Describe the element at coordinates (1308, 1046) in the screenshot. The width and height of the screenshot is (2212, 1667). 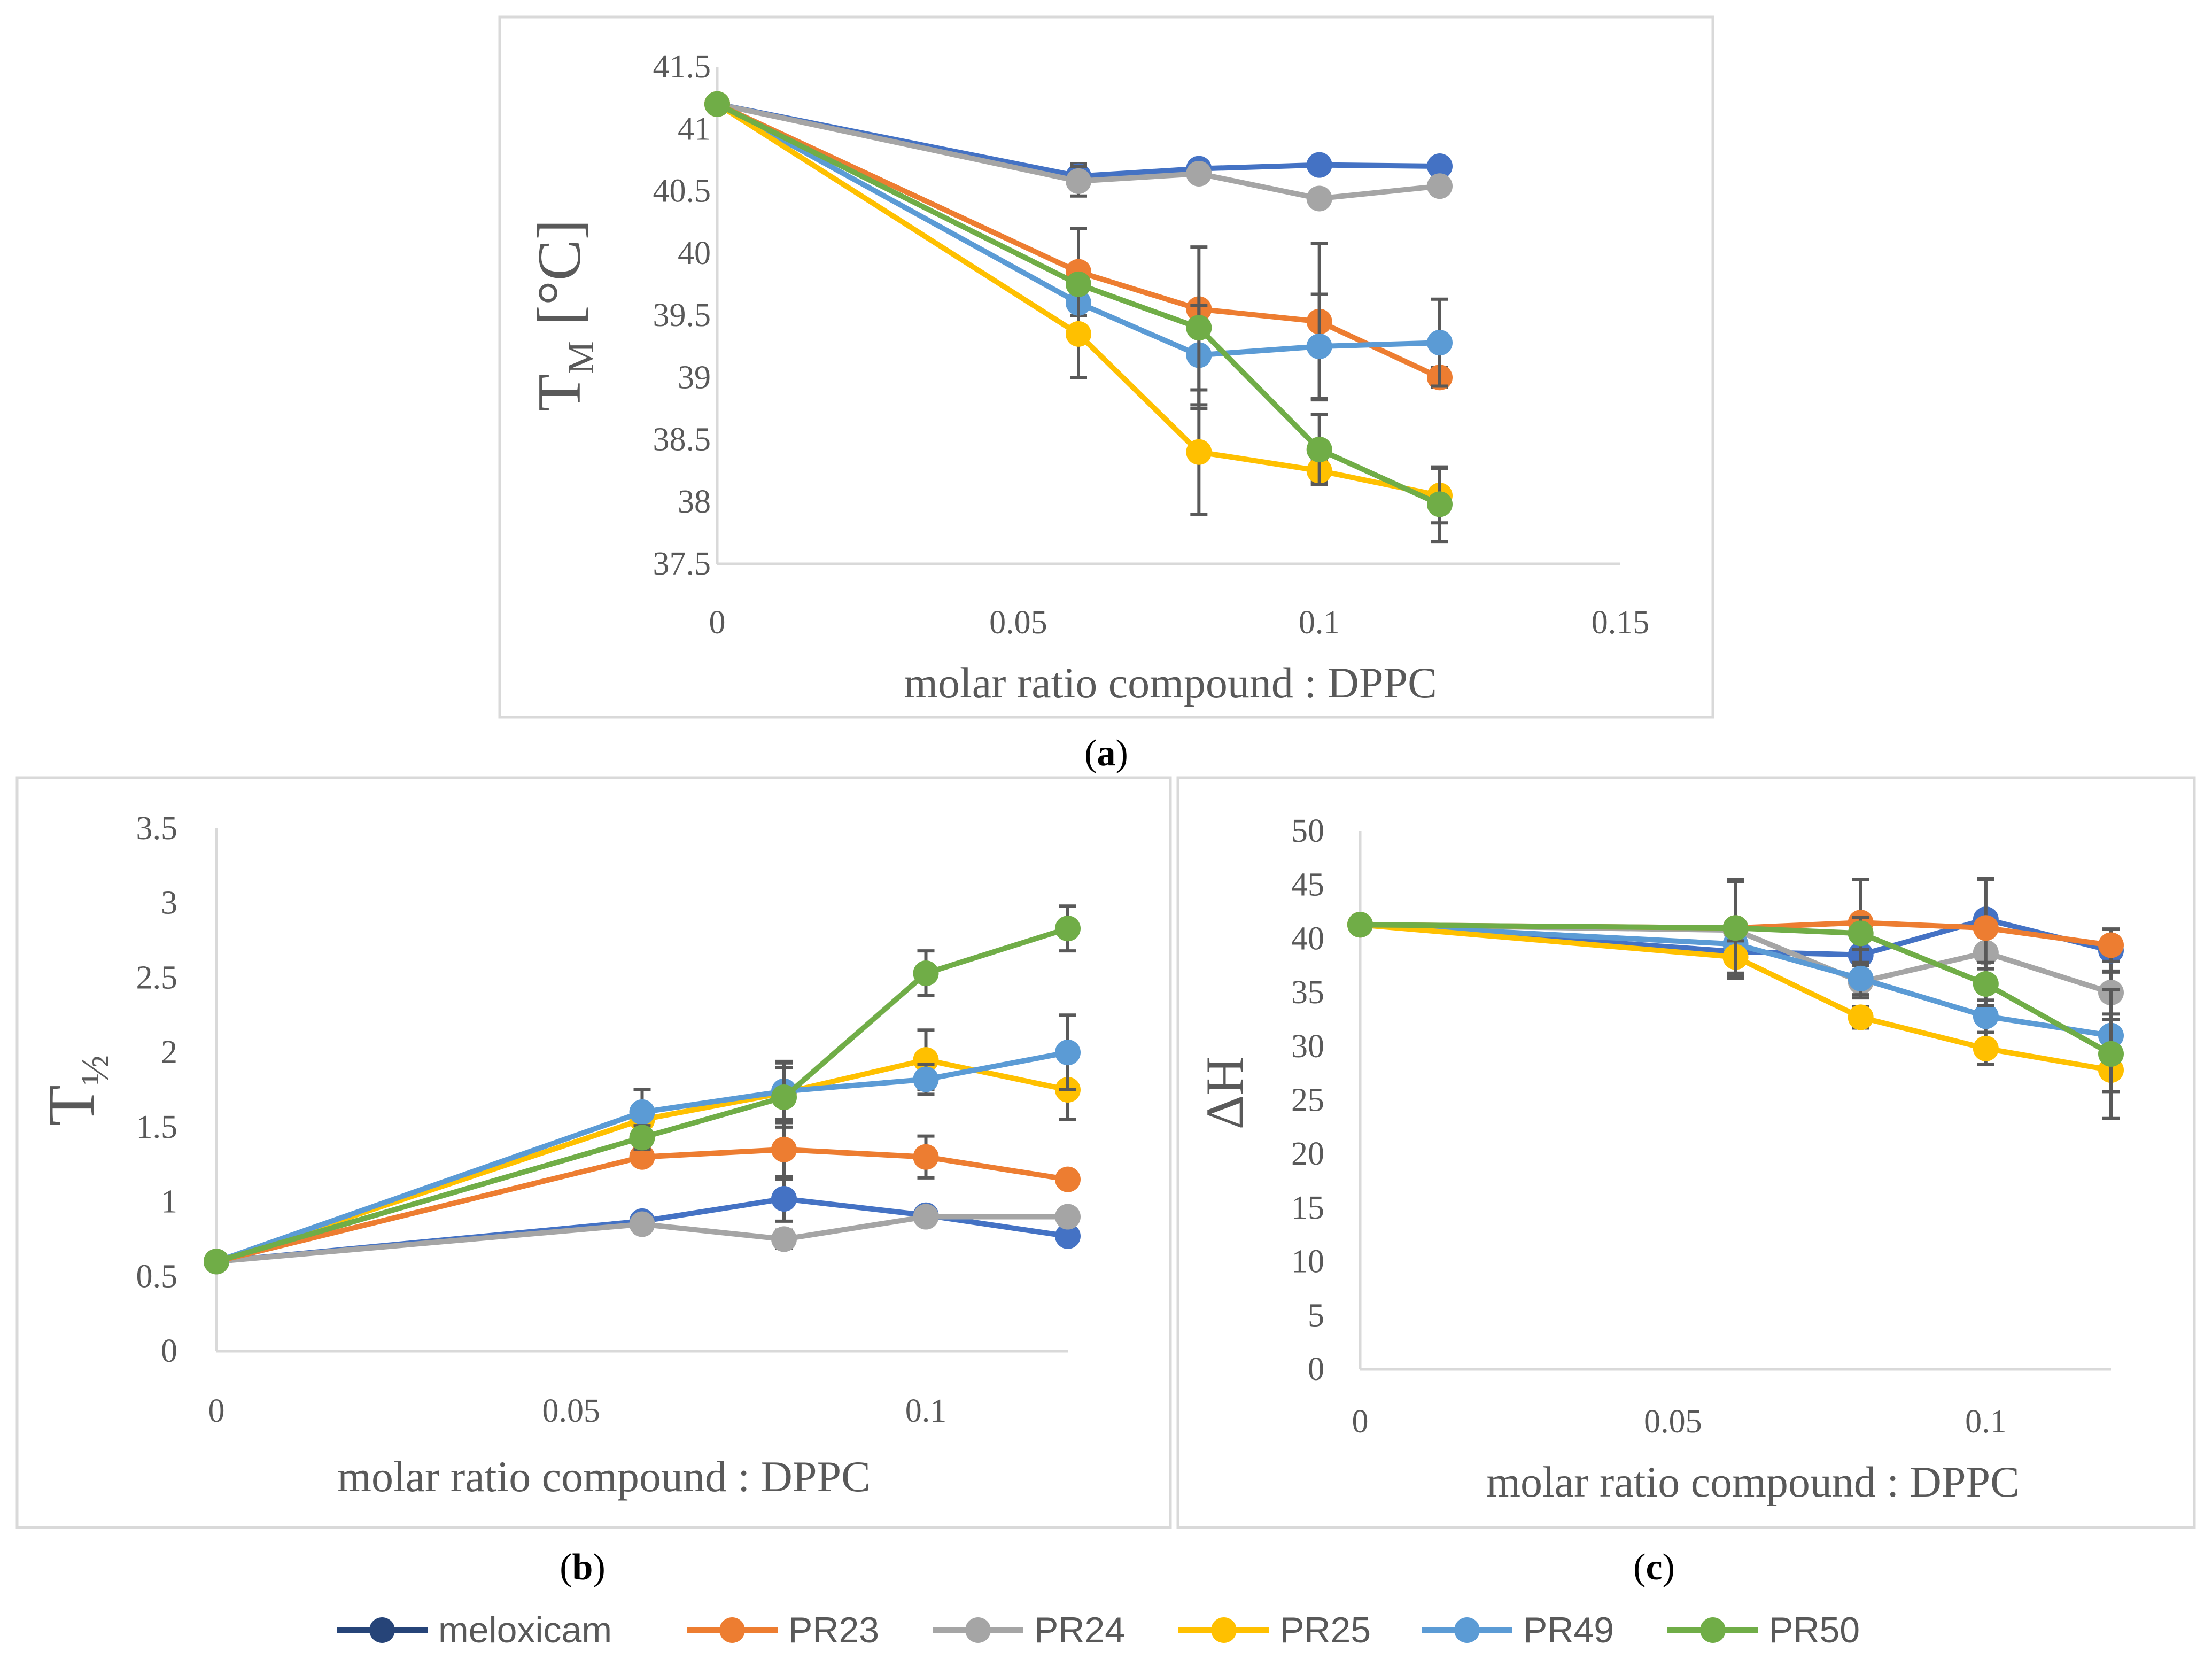
I see `y-tick-label: 30` at that location.